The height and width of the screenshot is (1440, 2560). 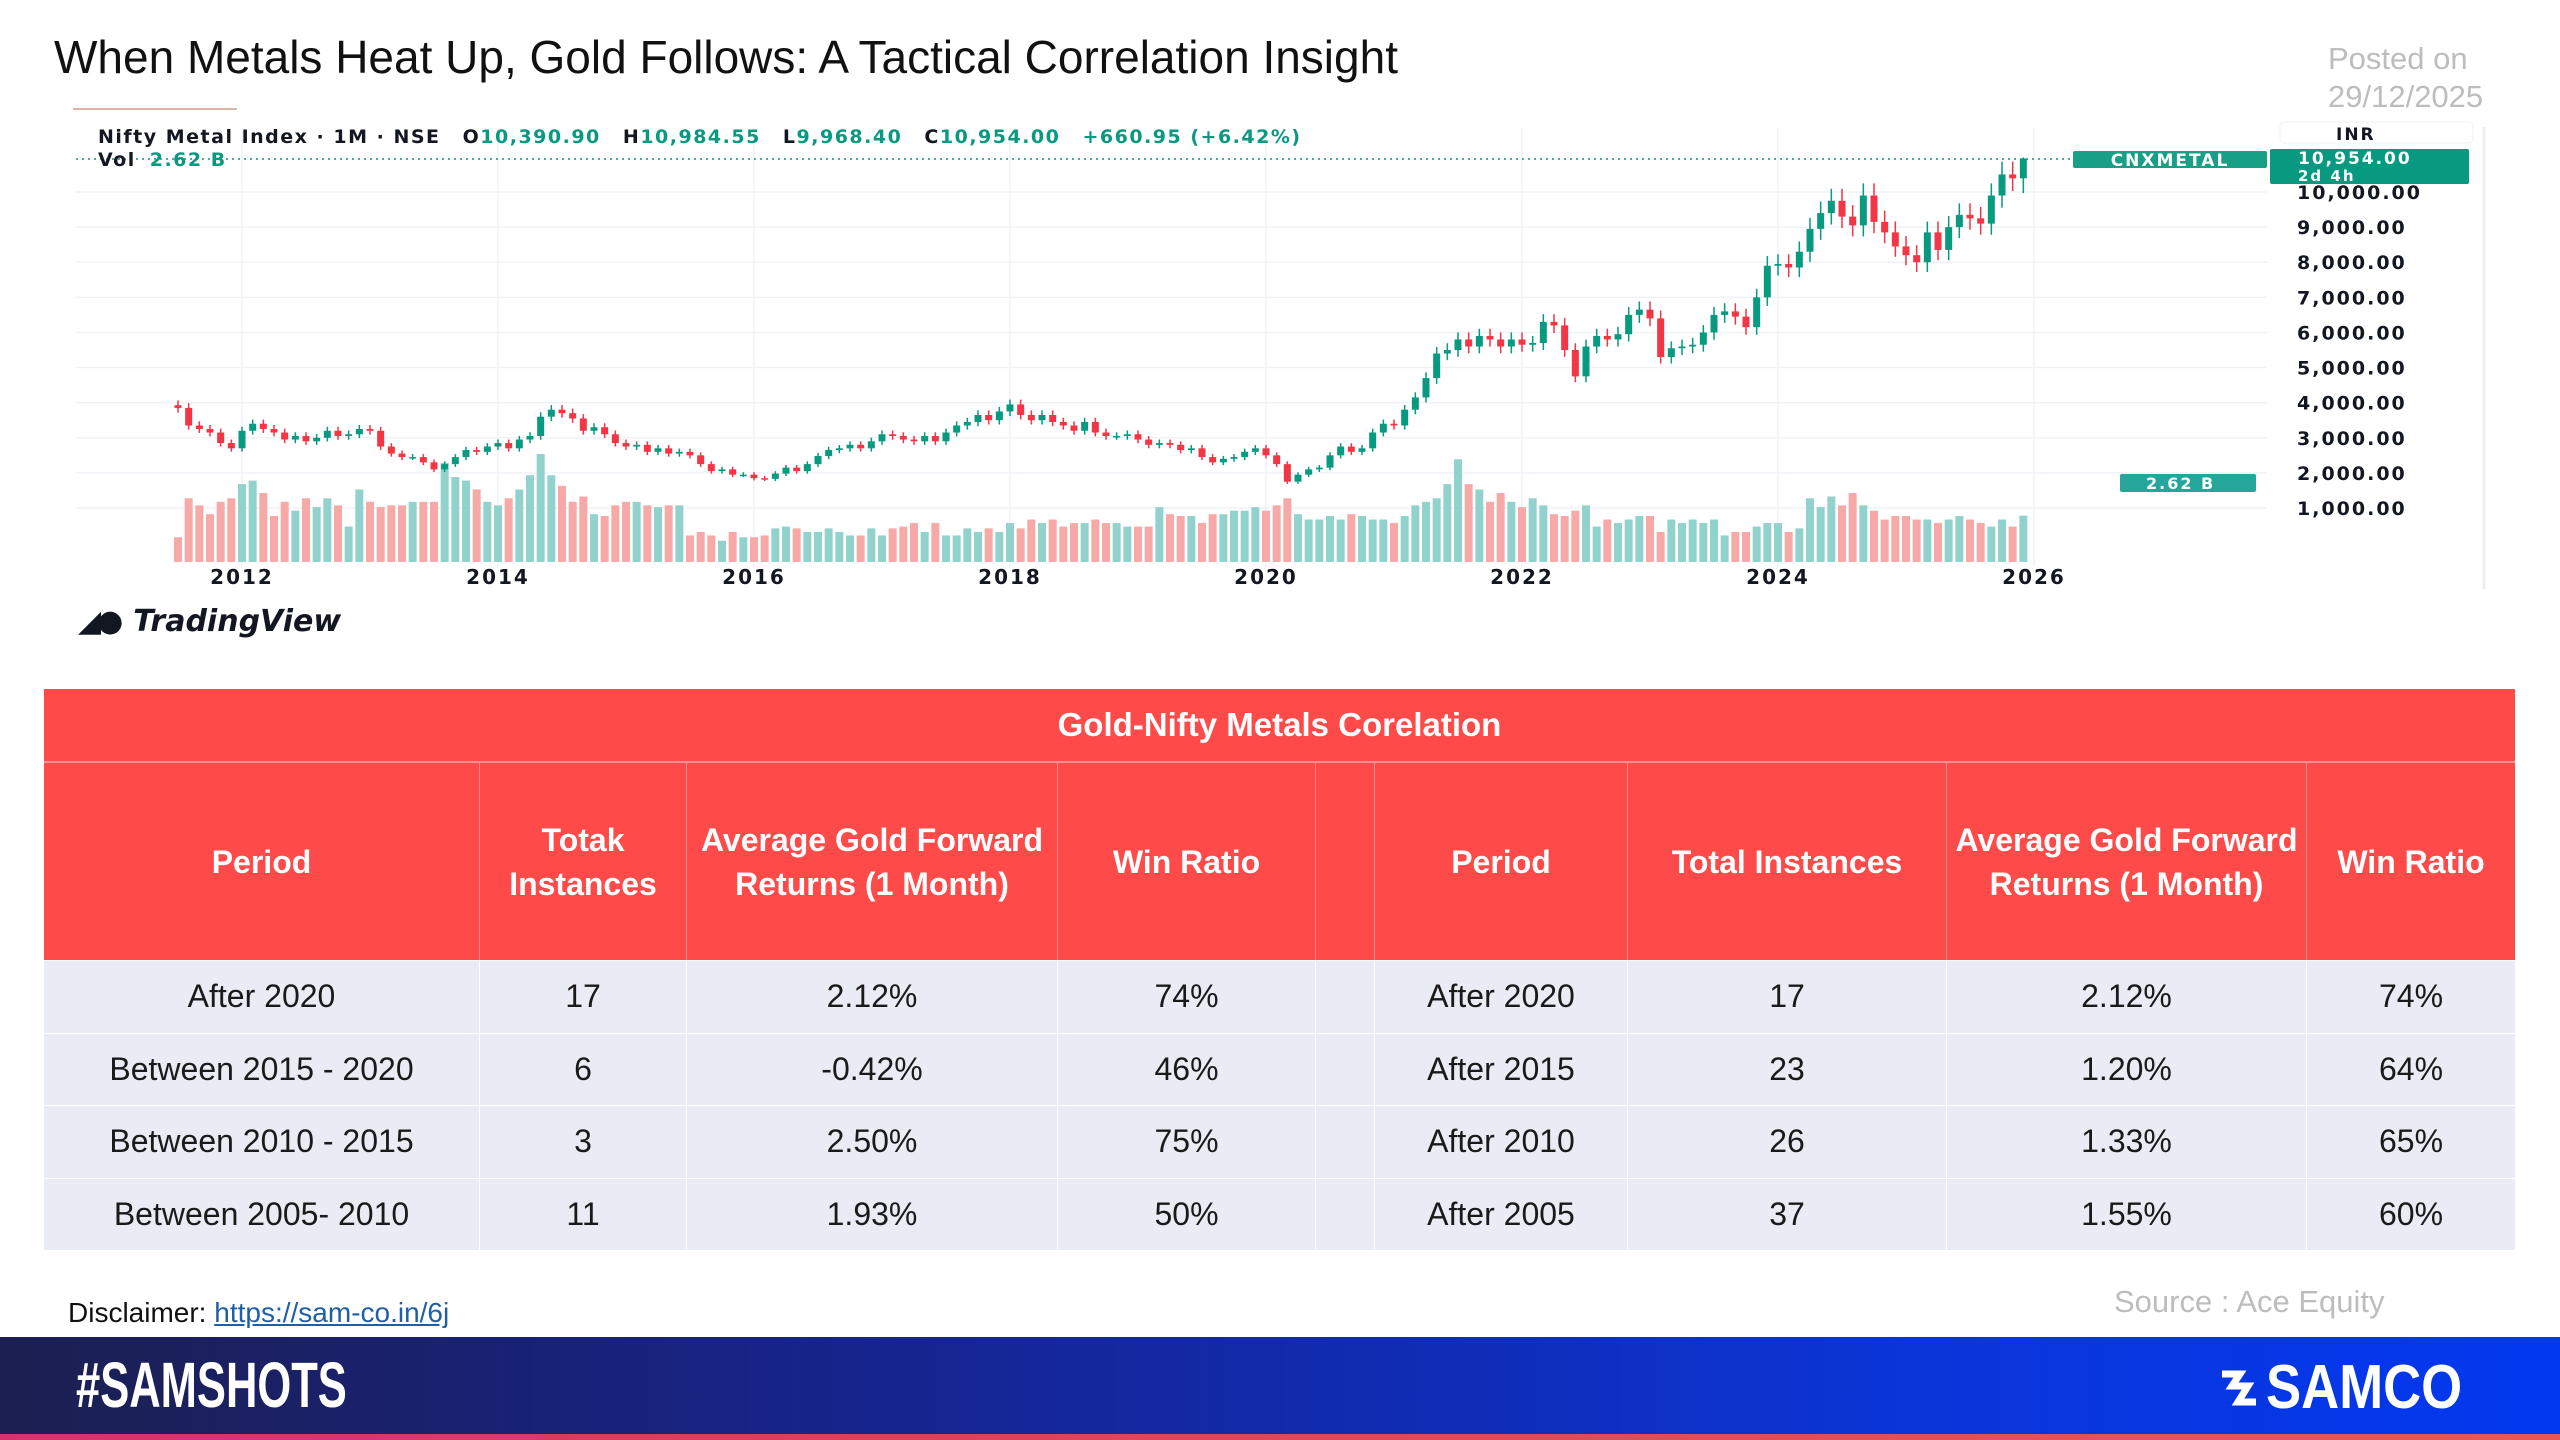 I want to click on table-cell: 1.20%, so click(x=2127, y=1068).